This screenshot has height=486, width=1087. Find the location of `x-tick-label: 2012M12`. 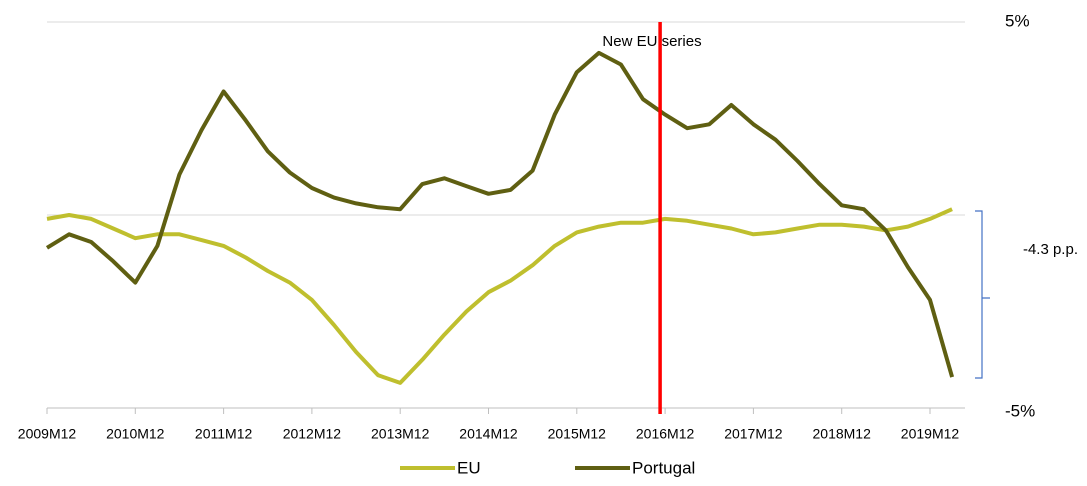

x-tick-label: 2012M12 is located at coordinates (312, 434).